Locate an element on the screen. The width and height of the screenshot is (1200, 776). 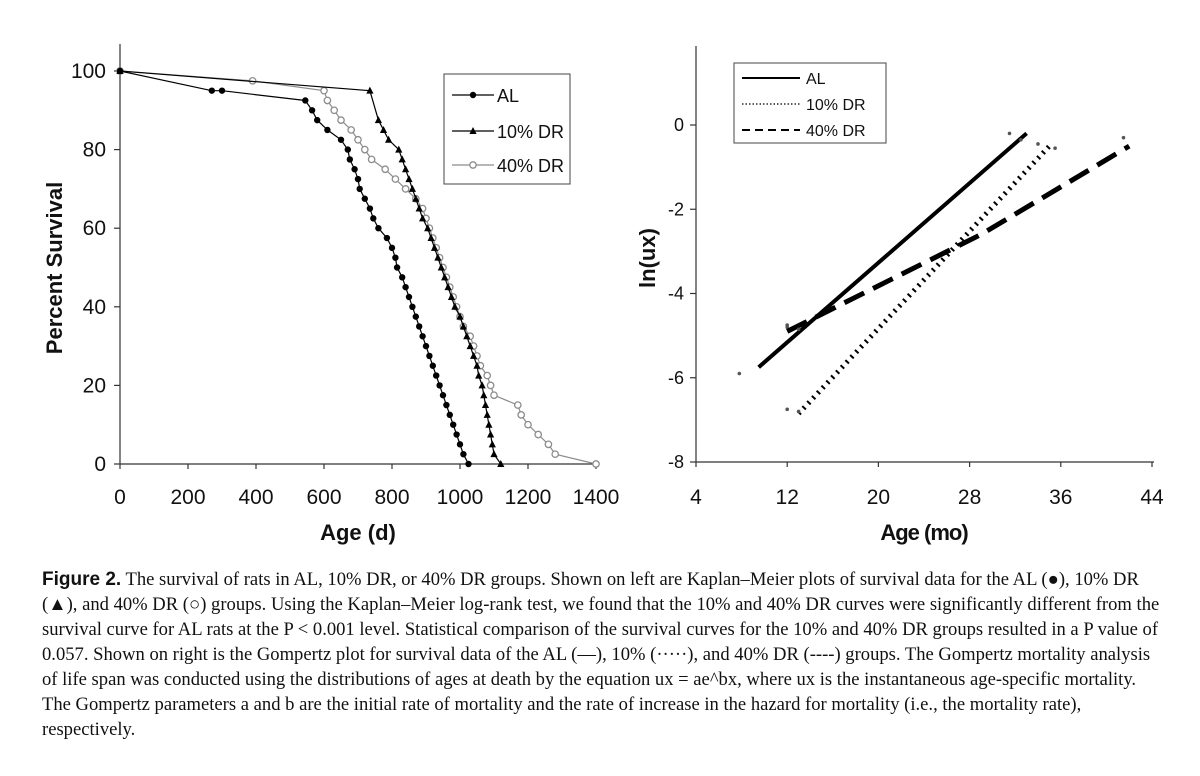
left-y-tick-label: 80 is located at coordinates (94, 150).